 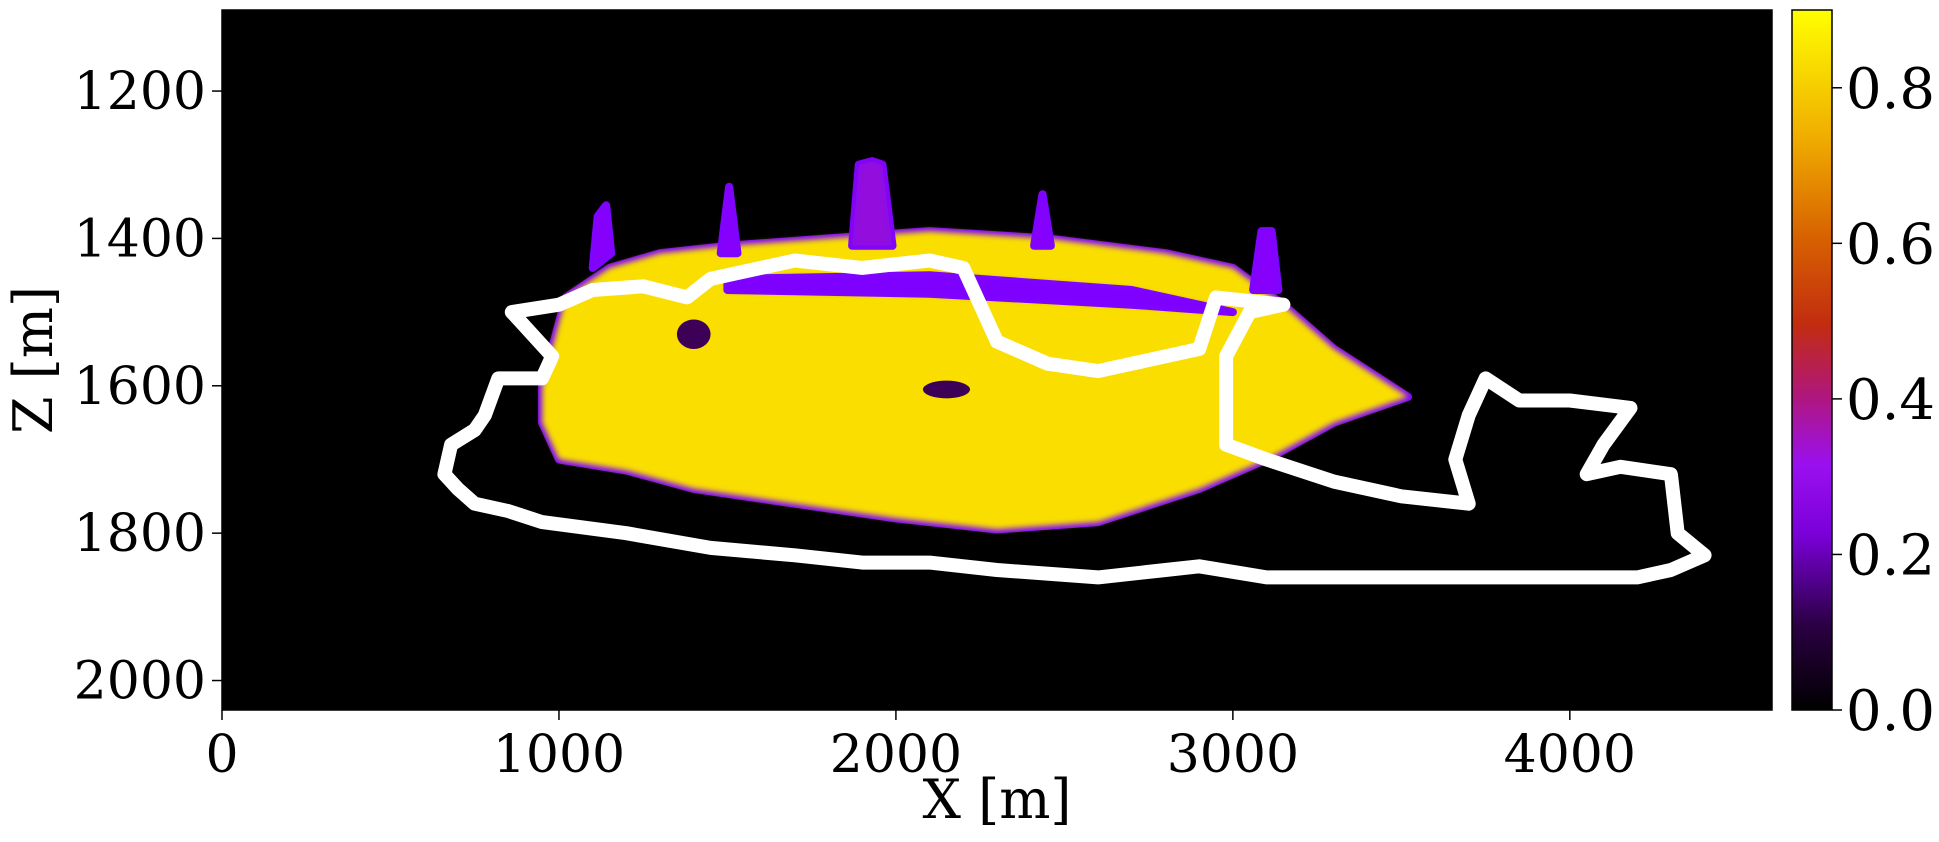 What do you see at coordinates (997, 799) in the screenshot?
I see `x-axis-label: X [m]` at bounding box center [997, 799].